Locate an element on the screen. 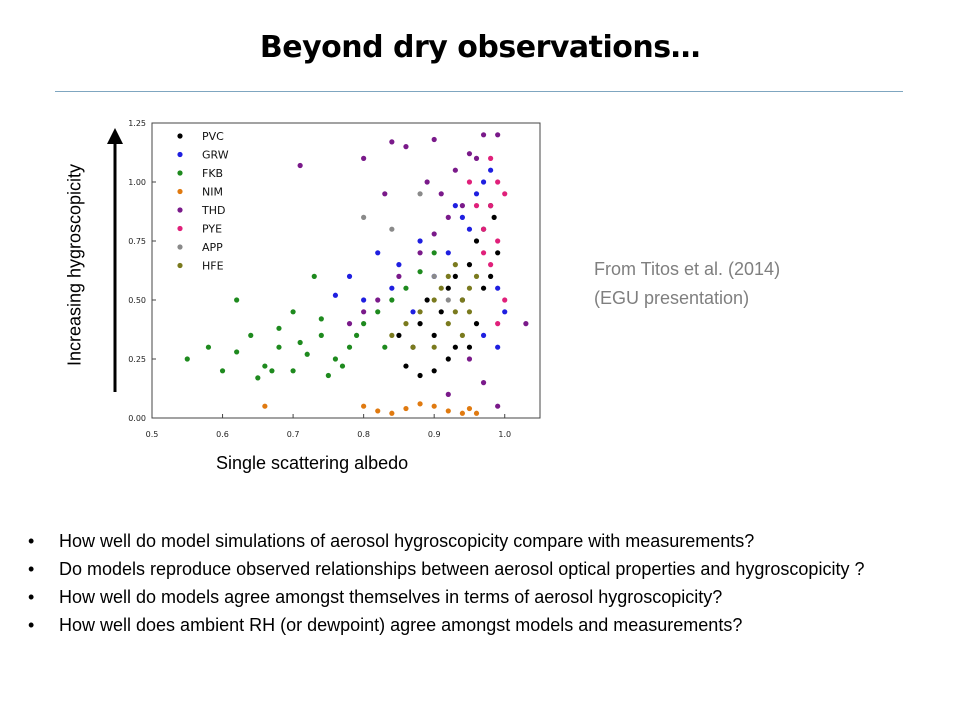 This screenshot has width=960, height=720. title-divider is located at coordinates (479, 91).